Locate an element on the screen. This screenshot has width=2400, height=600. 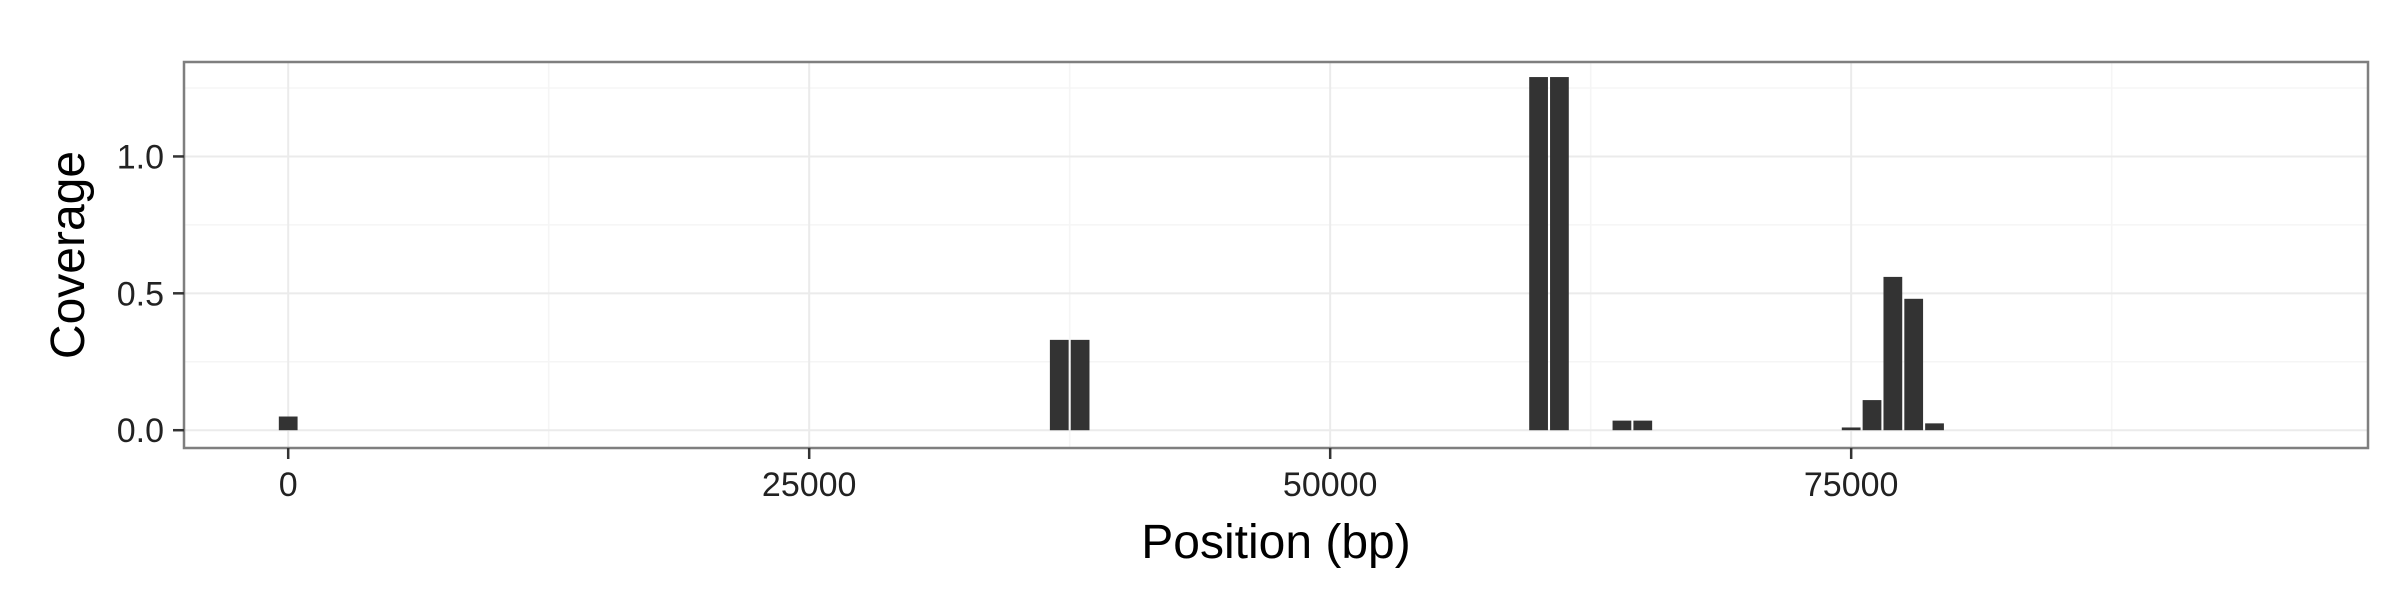
y-axis-ticks: 0.0 0.5 1.0 is located at coordinates (150, 294).